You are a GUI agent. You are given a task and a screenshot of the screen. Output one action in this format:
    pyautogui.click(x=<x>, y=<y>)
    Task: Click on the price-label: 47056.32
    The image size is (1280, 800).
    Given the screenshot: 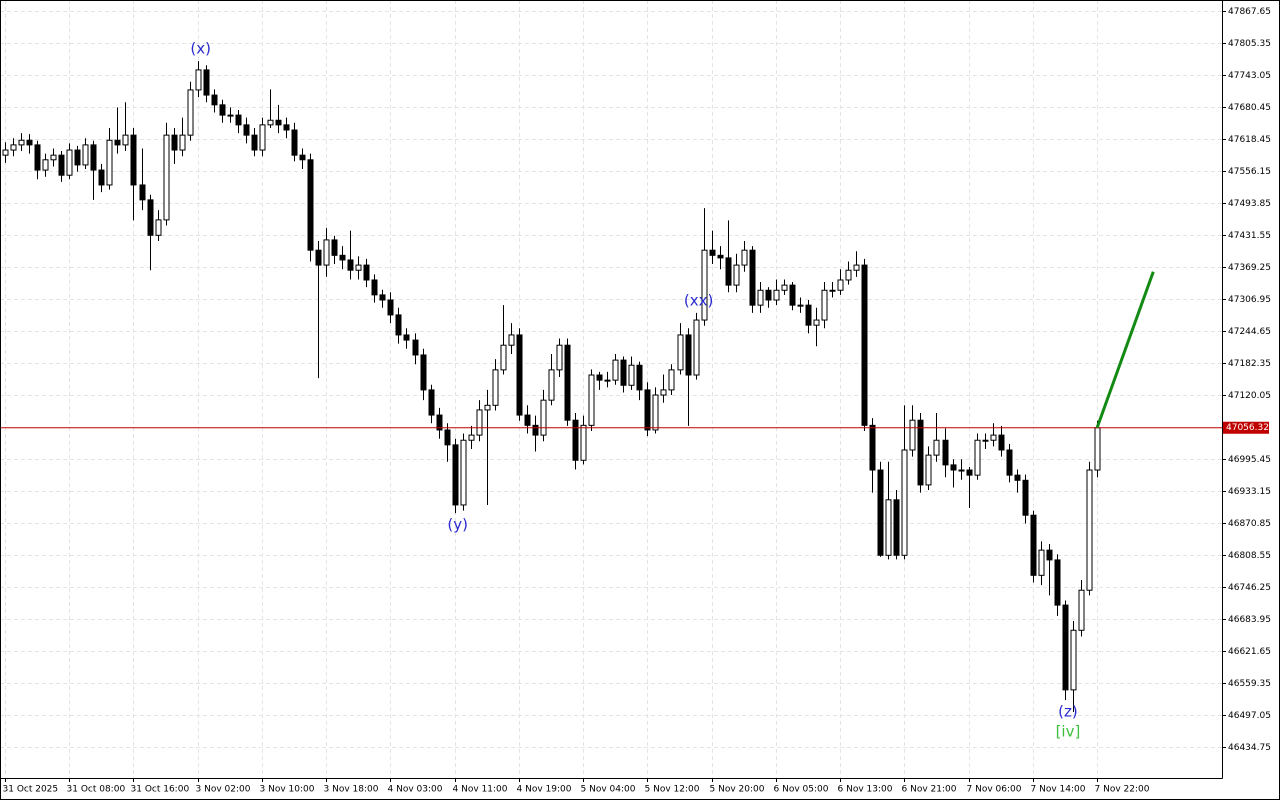 What is the action you would take?
    pyautogui.click(x=1247, y=428)
    